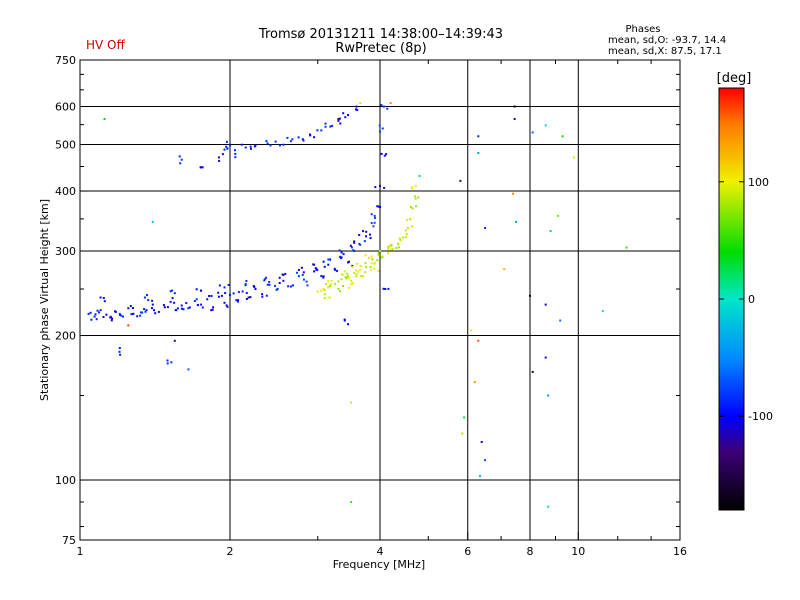  What do you see at coordinates (65, 480) in the screenshot?
I see `y-tick-label: 100` at bounding box center [65, 480].